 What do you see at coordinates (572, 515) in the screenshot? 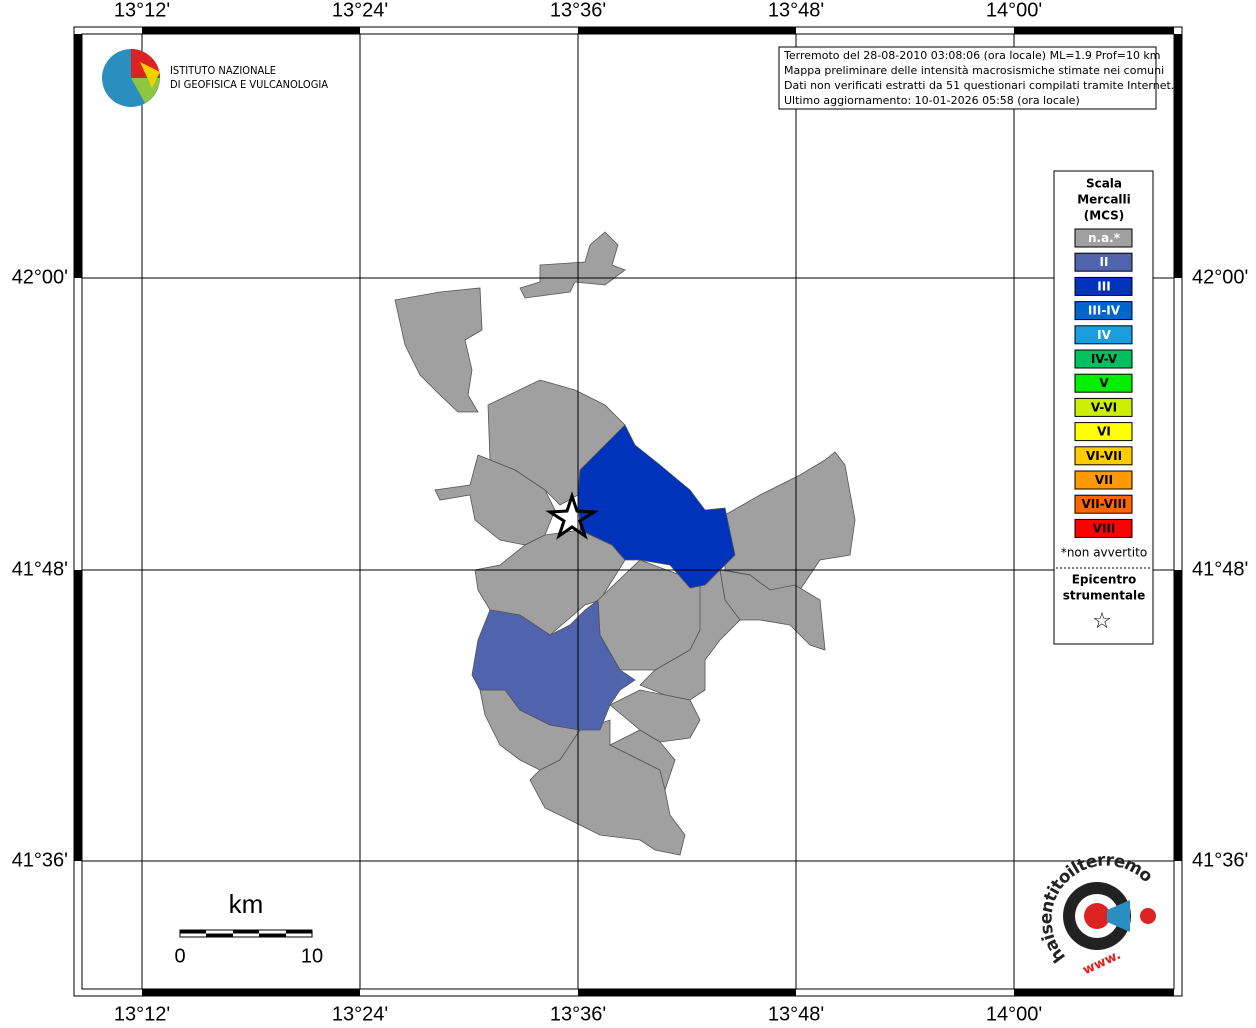
I see `epicenter-star` at bounding box center [572, 515].